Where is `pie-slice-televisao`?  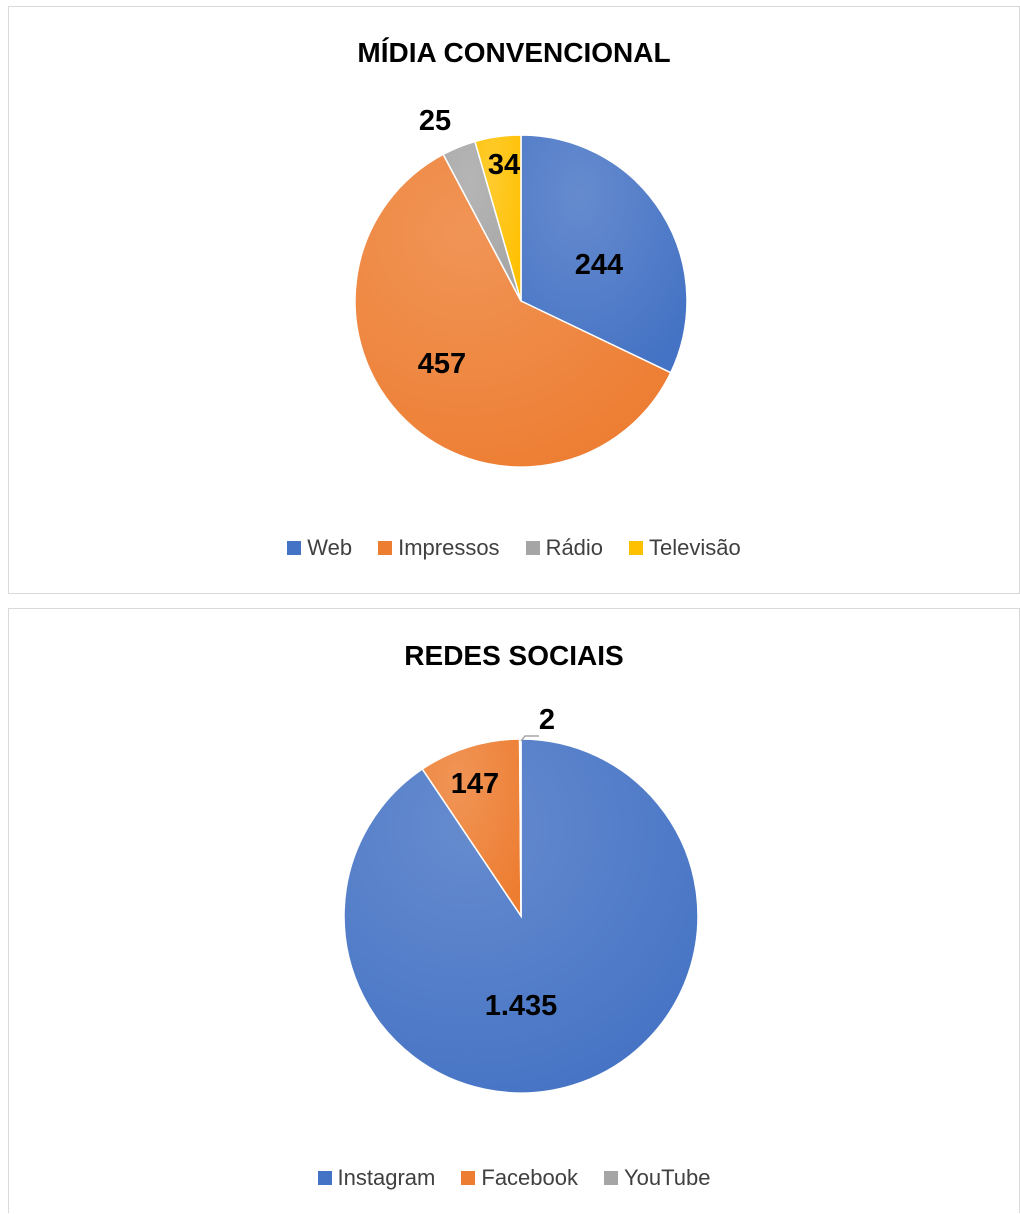
pie-slice-televisao is located at coordinates (498, 218).